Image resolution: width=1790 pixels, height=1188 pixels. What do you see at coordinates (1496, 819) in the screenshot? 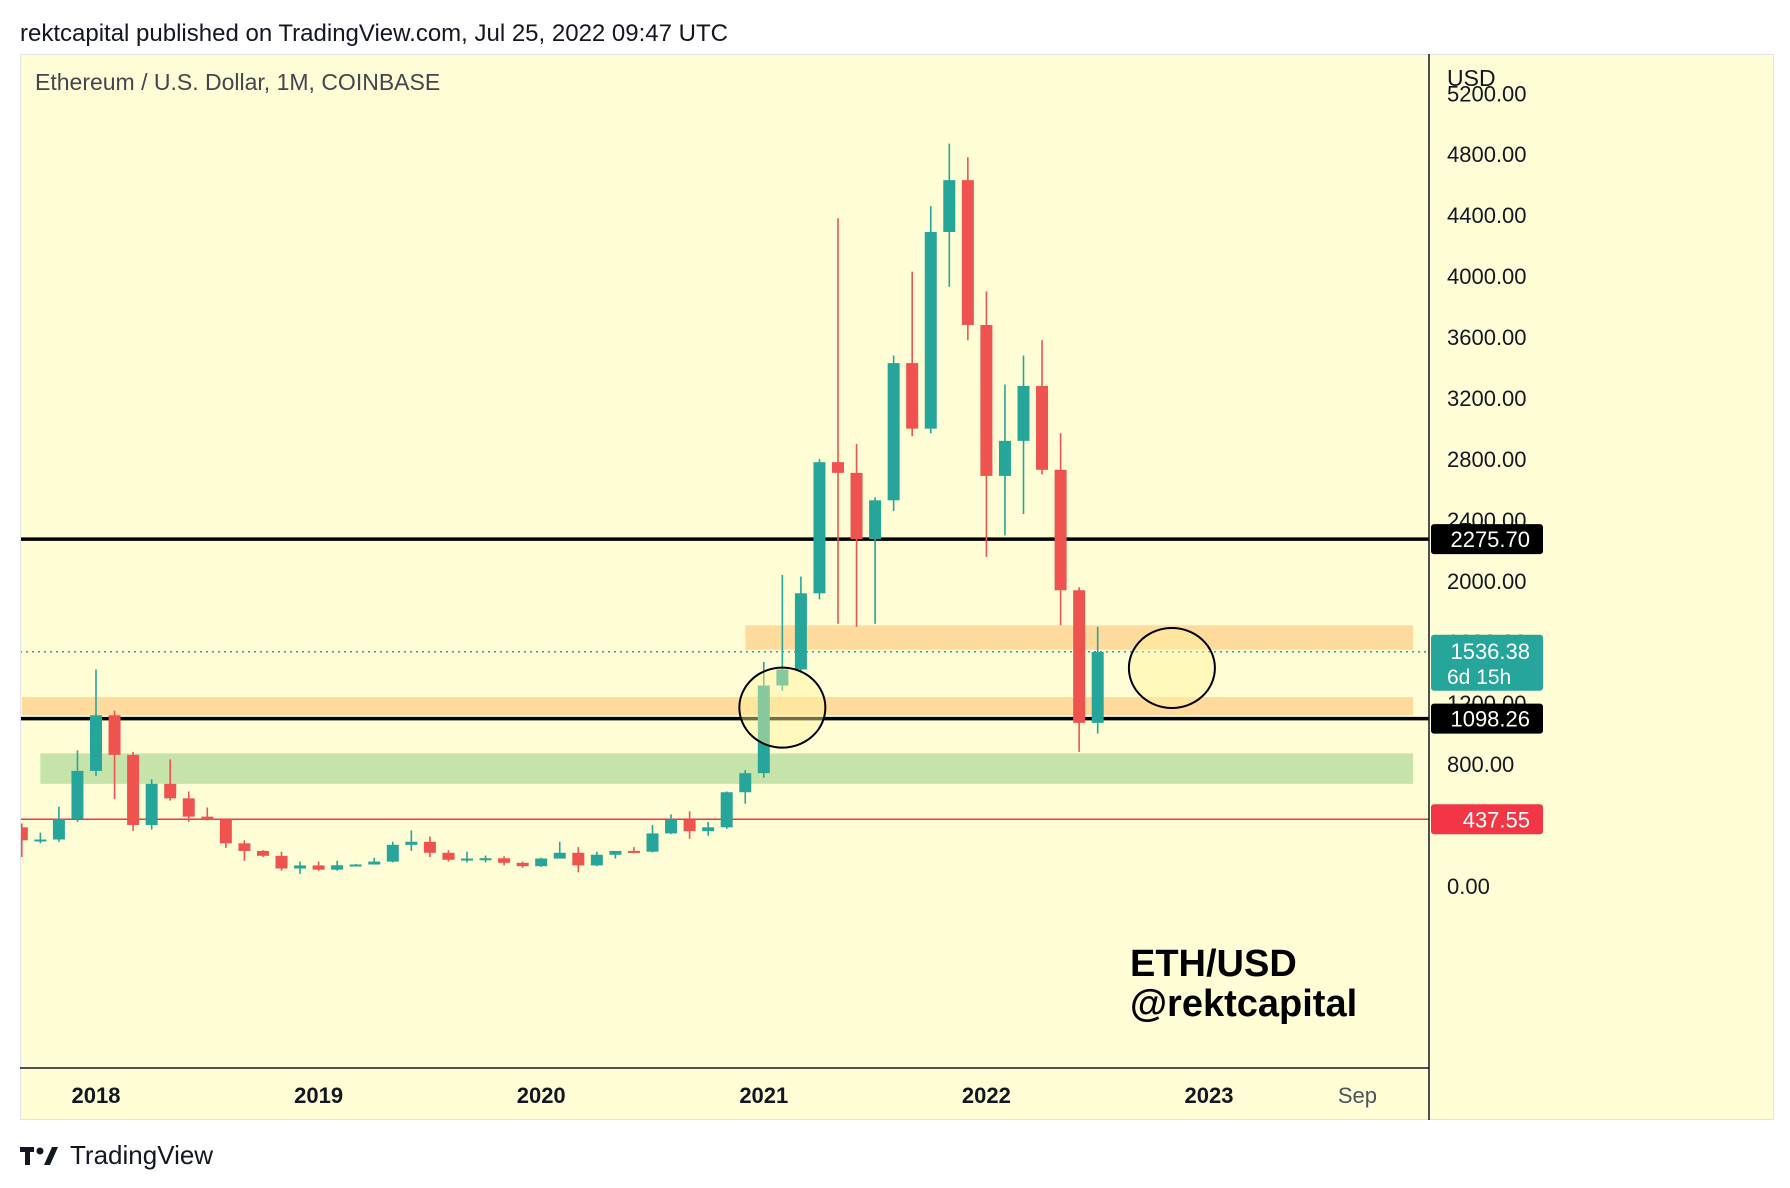
I see `price-label-text: 437.55` at bounding box center [1496, 819].